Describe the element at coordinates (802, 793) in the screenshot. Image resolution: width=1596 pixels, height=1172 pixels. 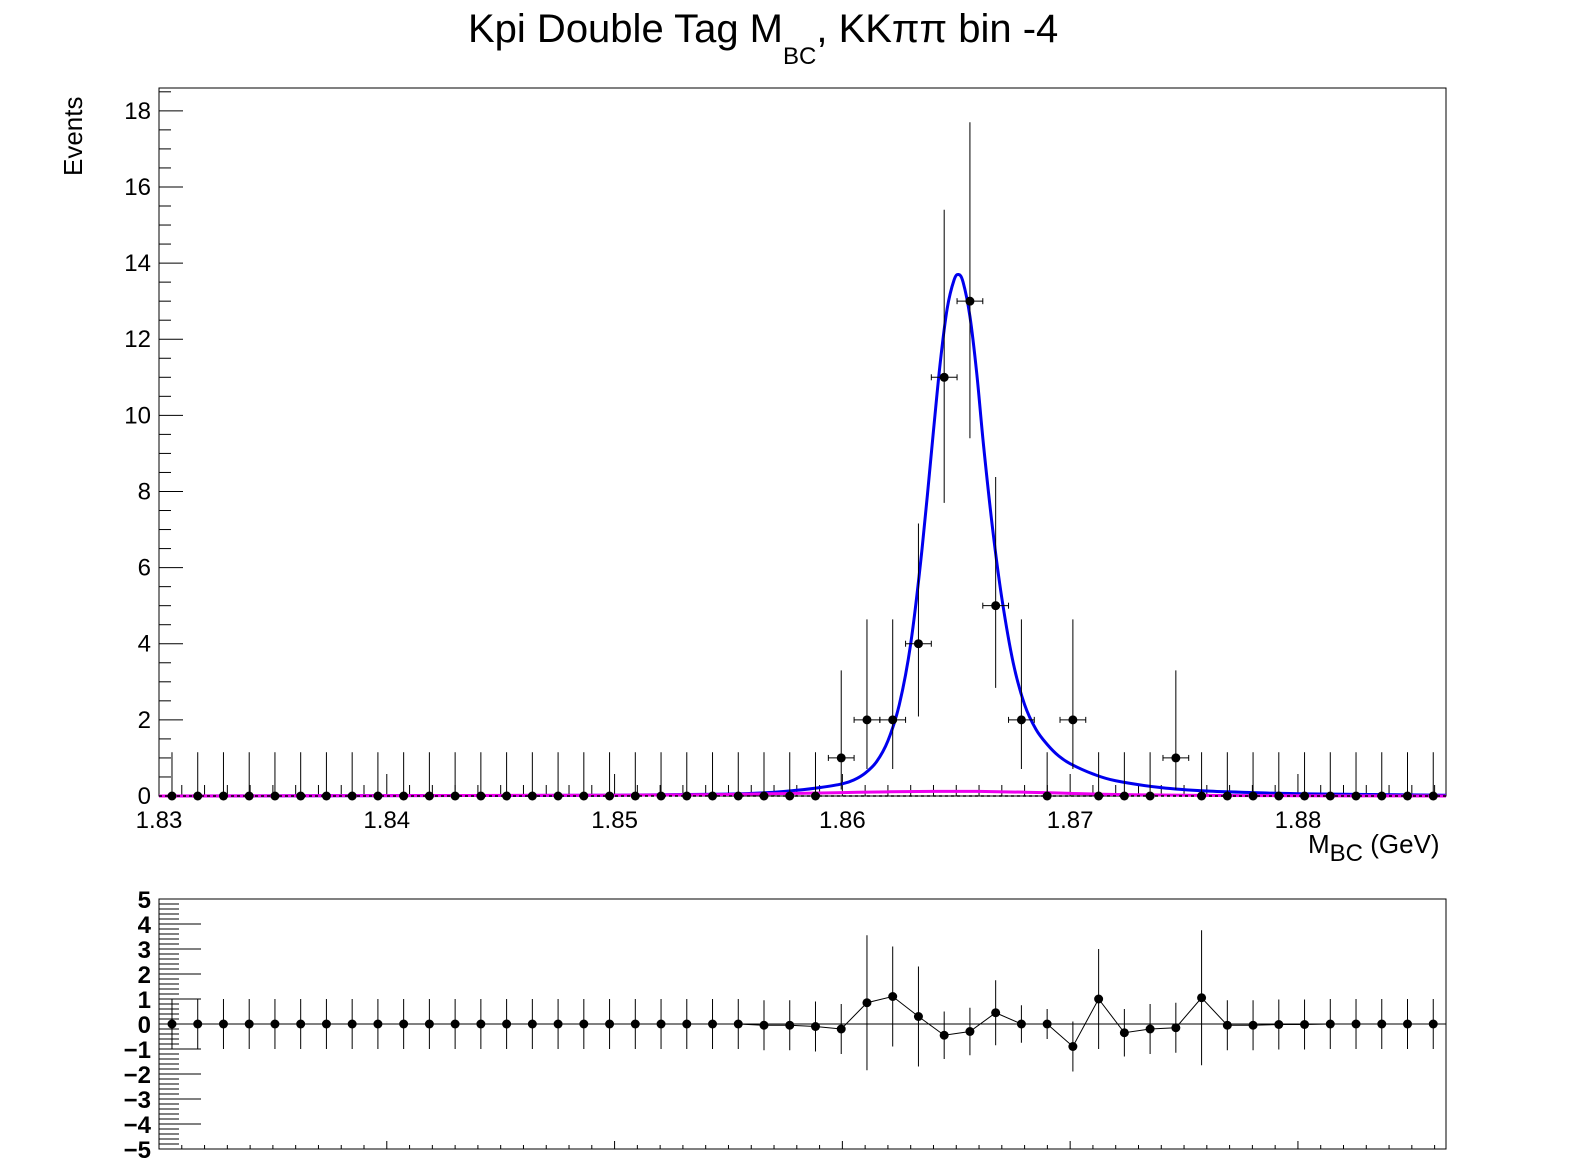
I see `background-fit-curve` at that location.